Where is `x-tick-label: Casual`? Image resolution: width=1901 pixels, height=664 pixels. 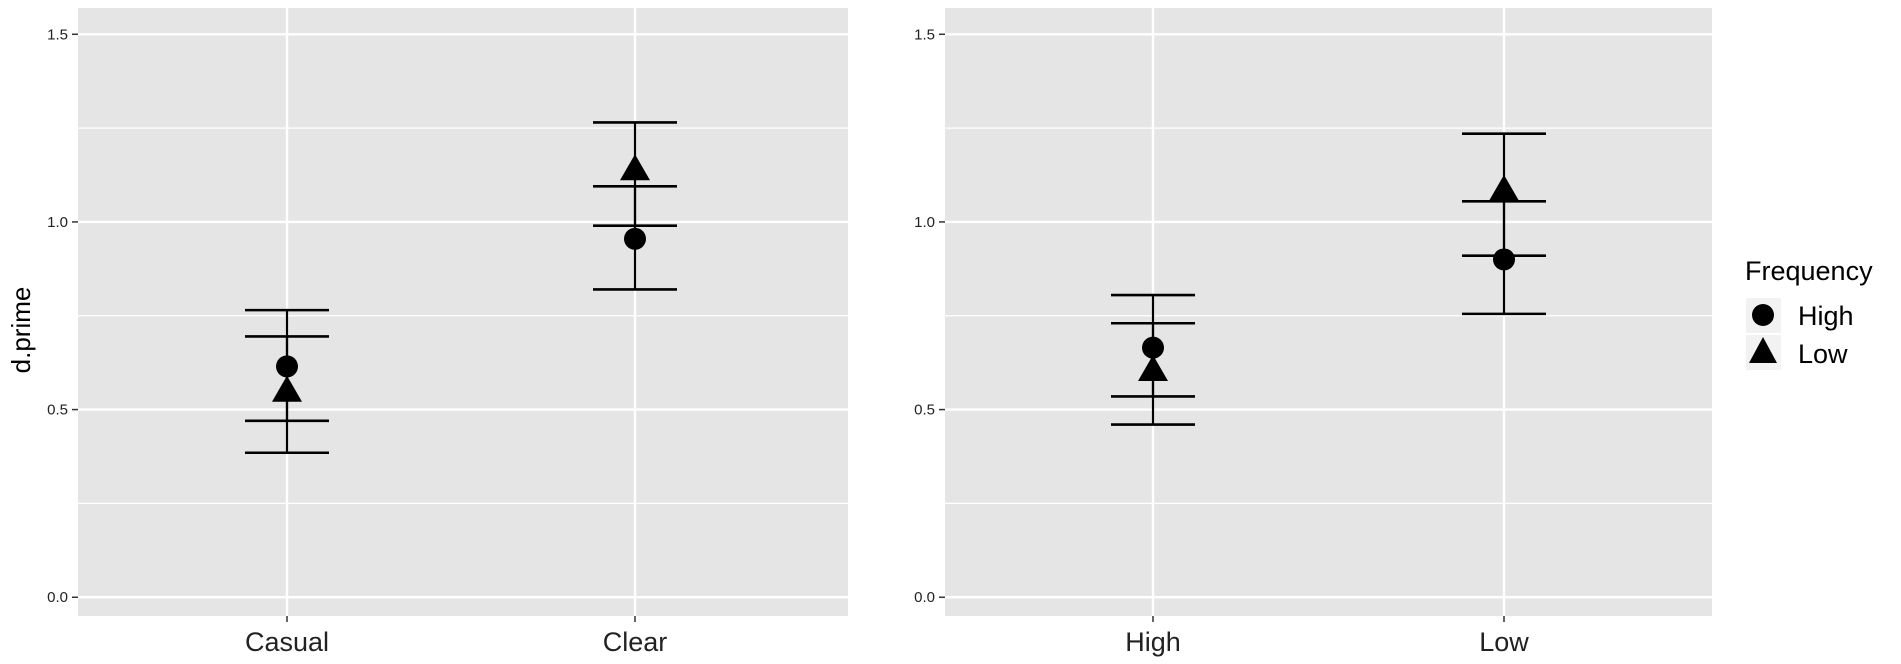 x-tick-label: Casual is located at coordinates (287, 642).